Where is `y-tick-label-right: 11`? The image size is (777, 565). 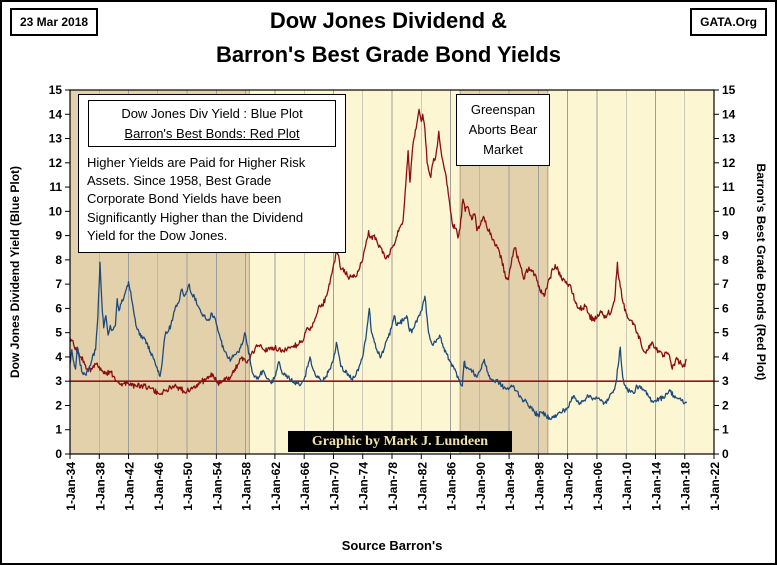 y-tick-label-right: 11 is located at coordinates (728, 187).